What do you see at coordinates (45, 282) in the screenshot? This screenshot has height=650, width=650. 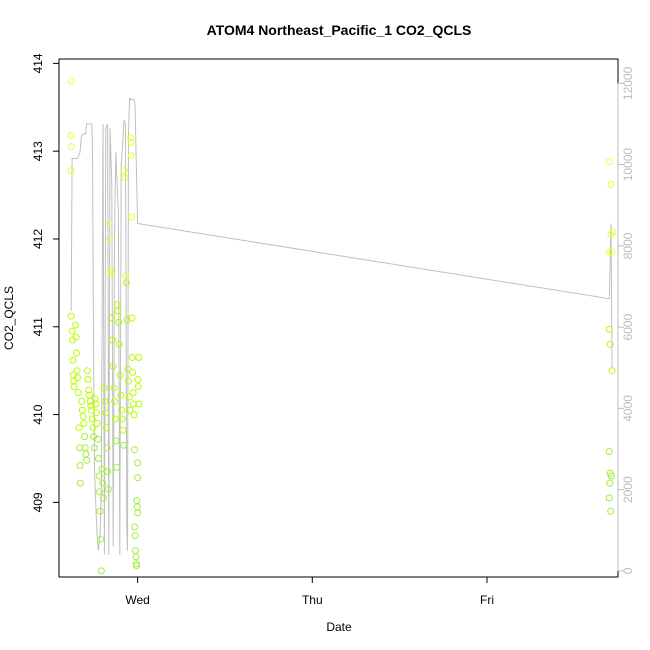 I see `y-axis-left: 409 410 411 412 413 414` at bounding box center [45, 282].